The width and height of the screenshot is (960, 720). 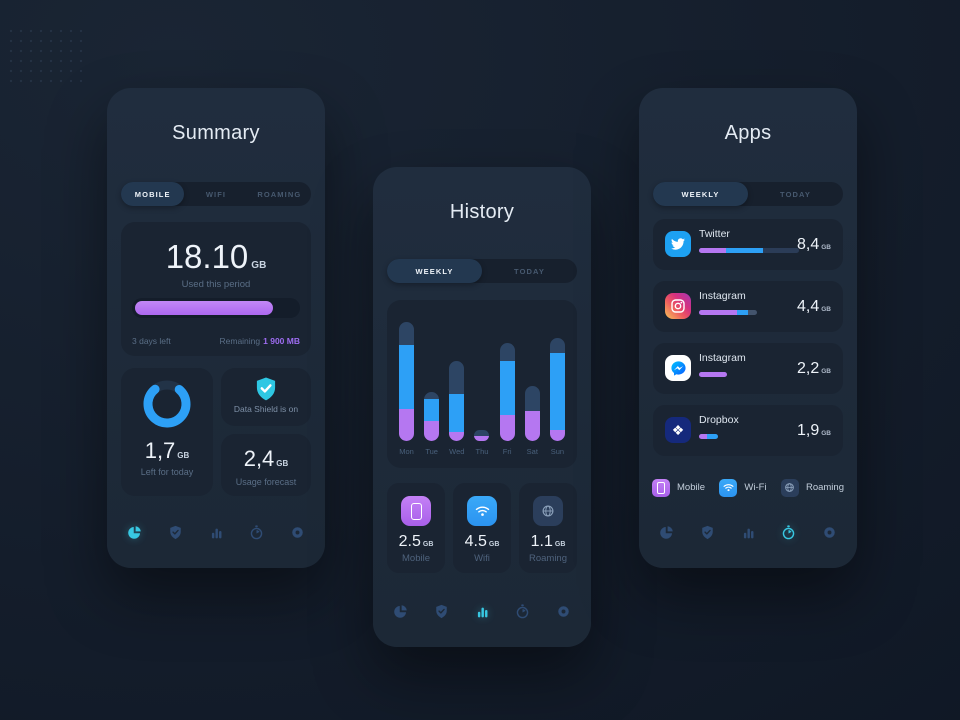 What do you see at coordinates (456, 378) in the screenshot?
I see `chart-column-wed: Wed` at bounding box center [456, 378].